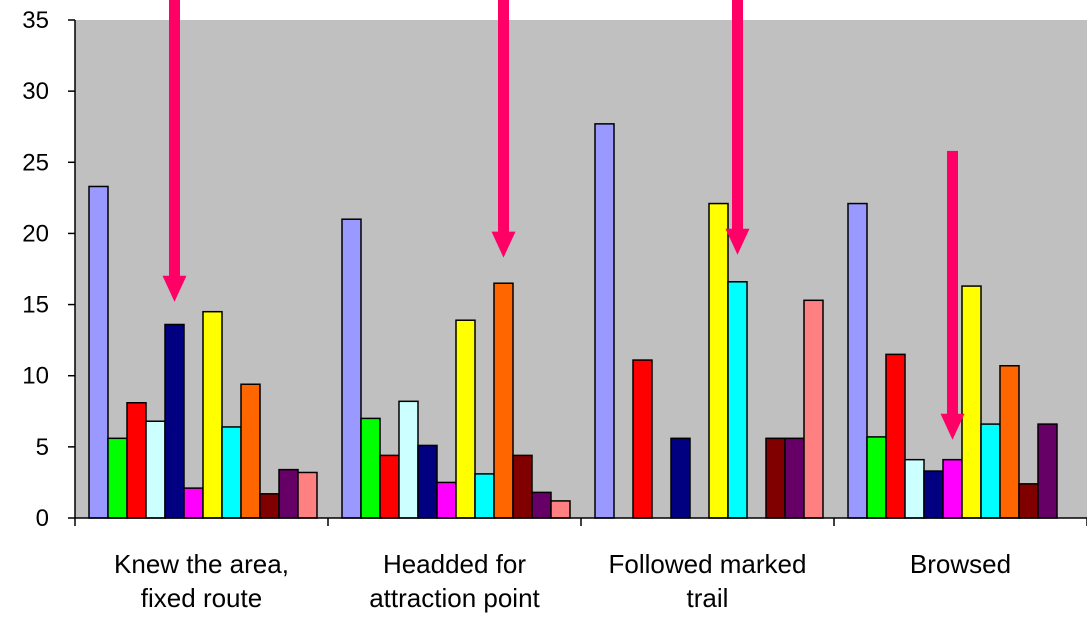 The image size is (1087, 620). What do you see at coordinates (35, 269) in the screenshot?
I see `y-tick-labels: 0 5 10 15 20 25 30 35` at bounding box center [35, 269].